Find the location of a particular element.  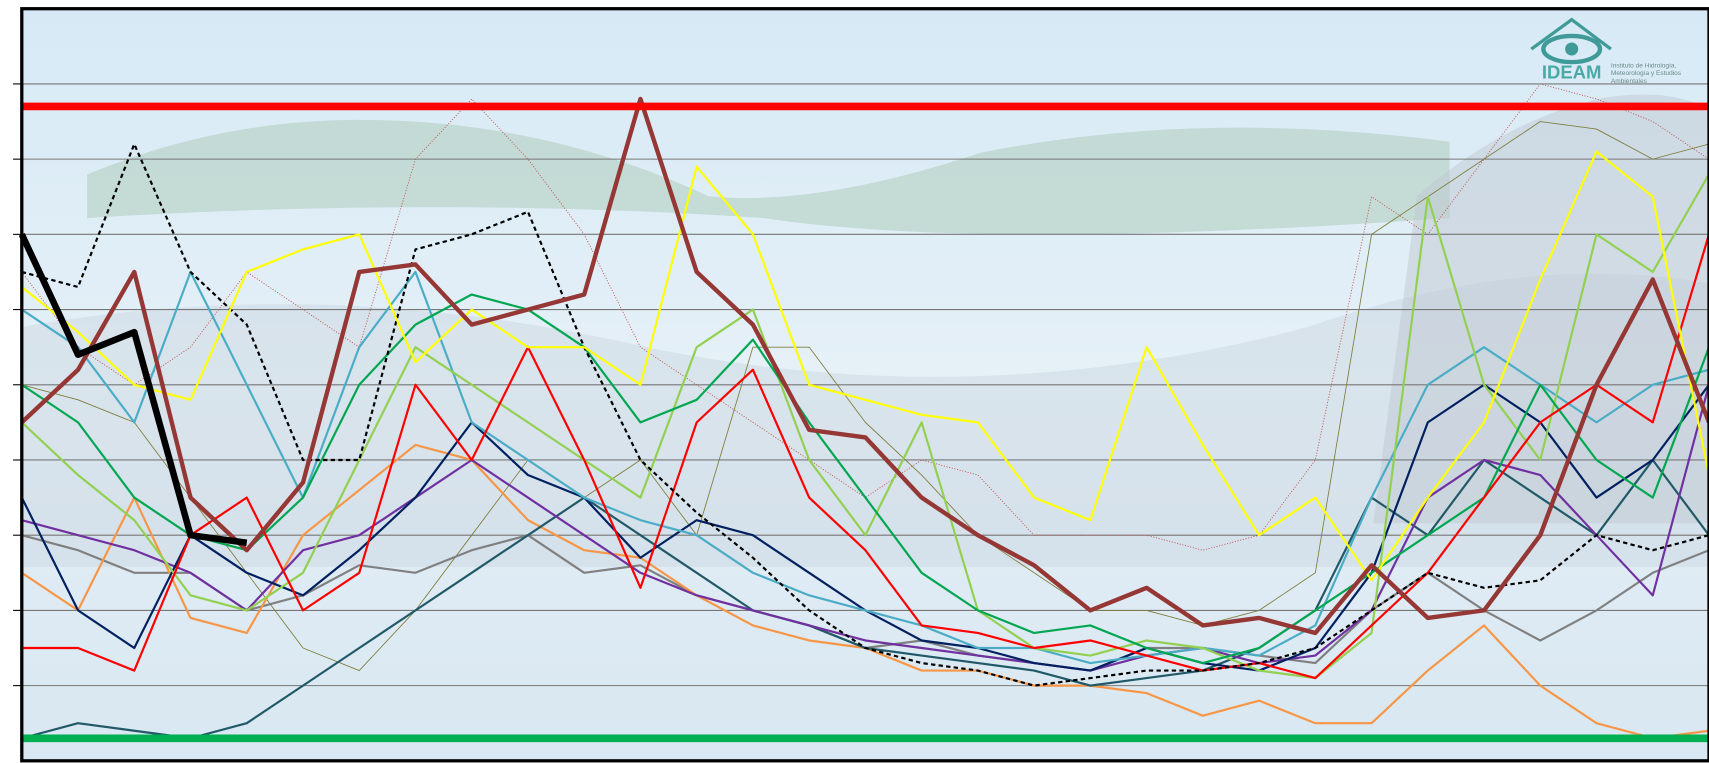

logo-eye is located at coordinates (1572, 49).